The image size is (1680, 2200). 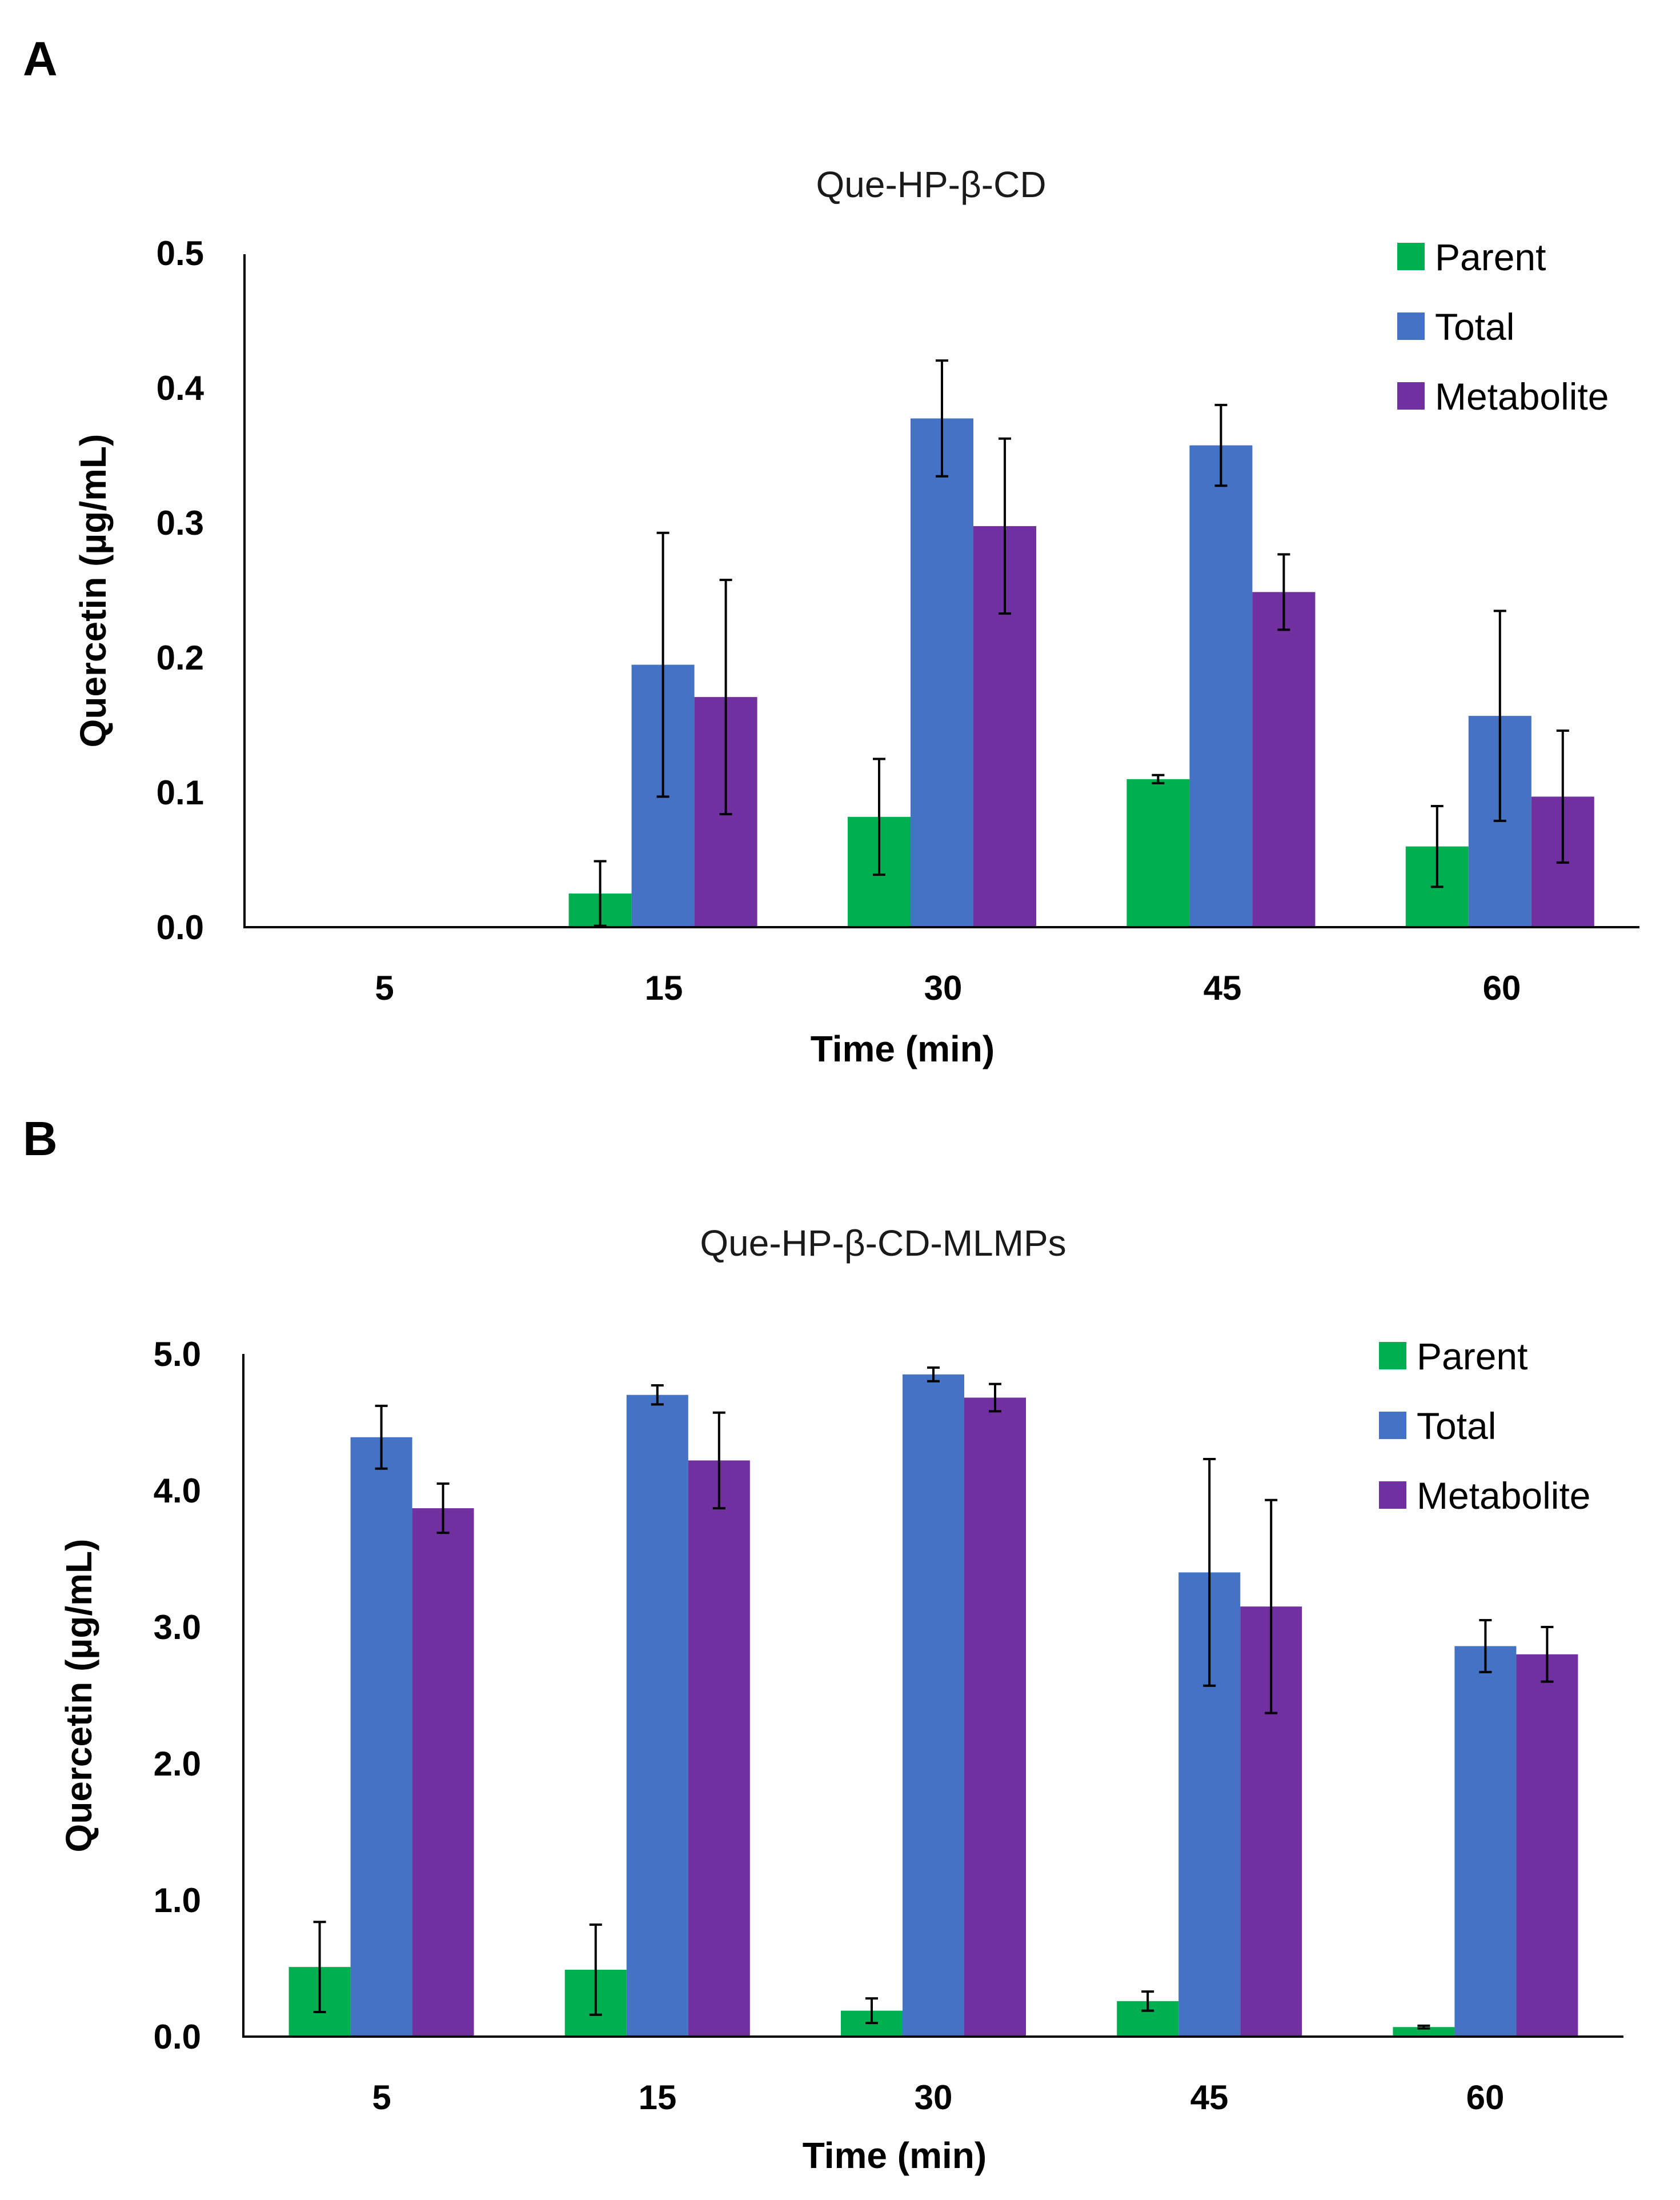 I want to click on panel-a-xtick-label: 5, so click(x=384, y=988).